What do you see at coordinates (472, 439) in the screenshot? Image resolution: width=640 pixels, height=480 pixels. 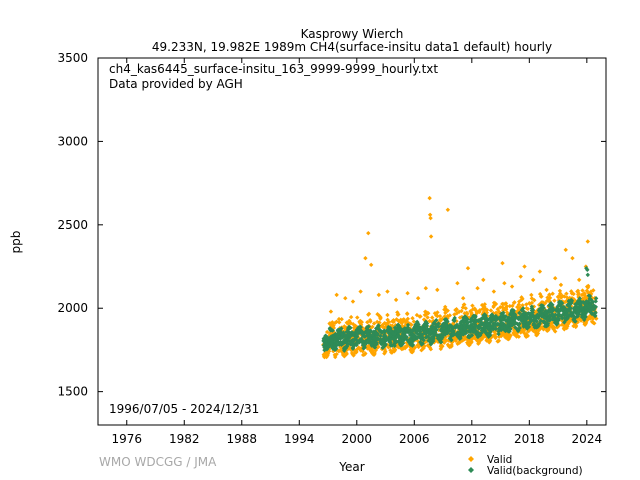 I see `x-tick-label: 2012` at bounding box center [472, 439].